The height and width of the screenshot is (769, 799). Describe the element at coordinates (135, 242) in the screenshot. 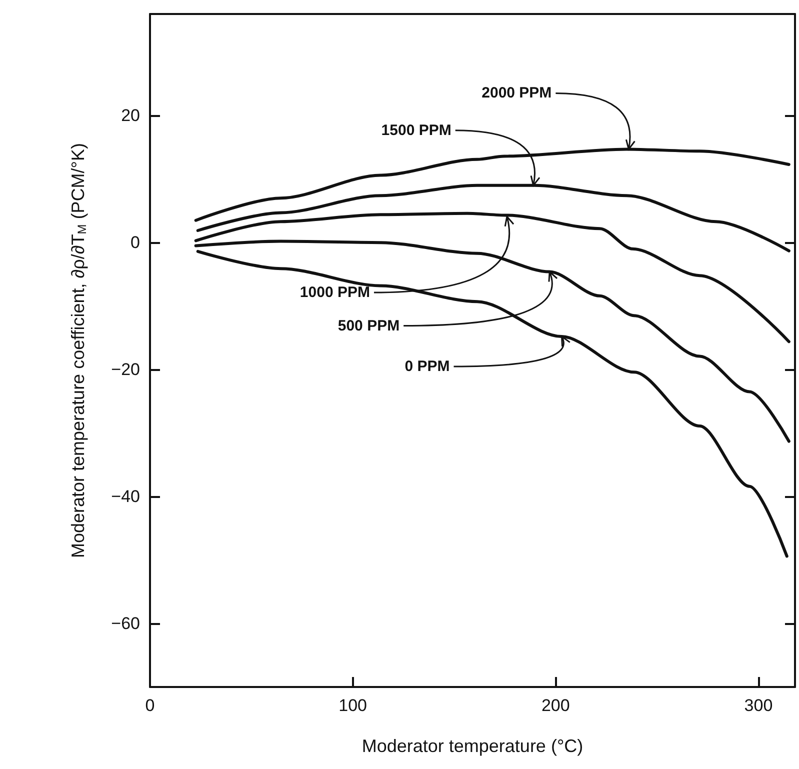

I see `y-tick-label: 0` at that location.